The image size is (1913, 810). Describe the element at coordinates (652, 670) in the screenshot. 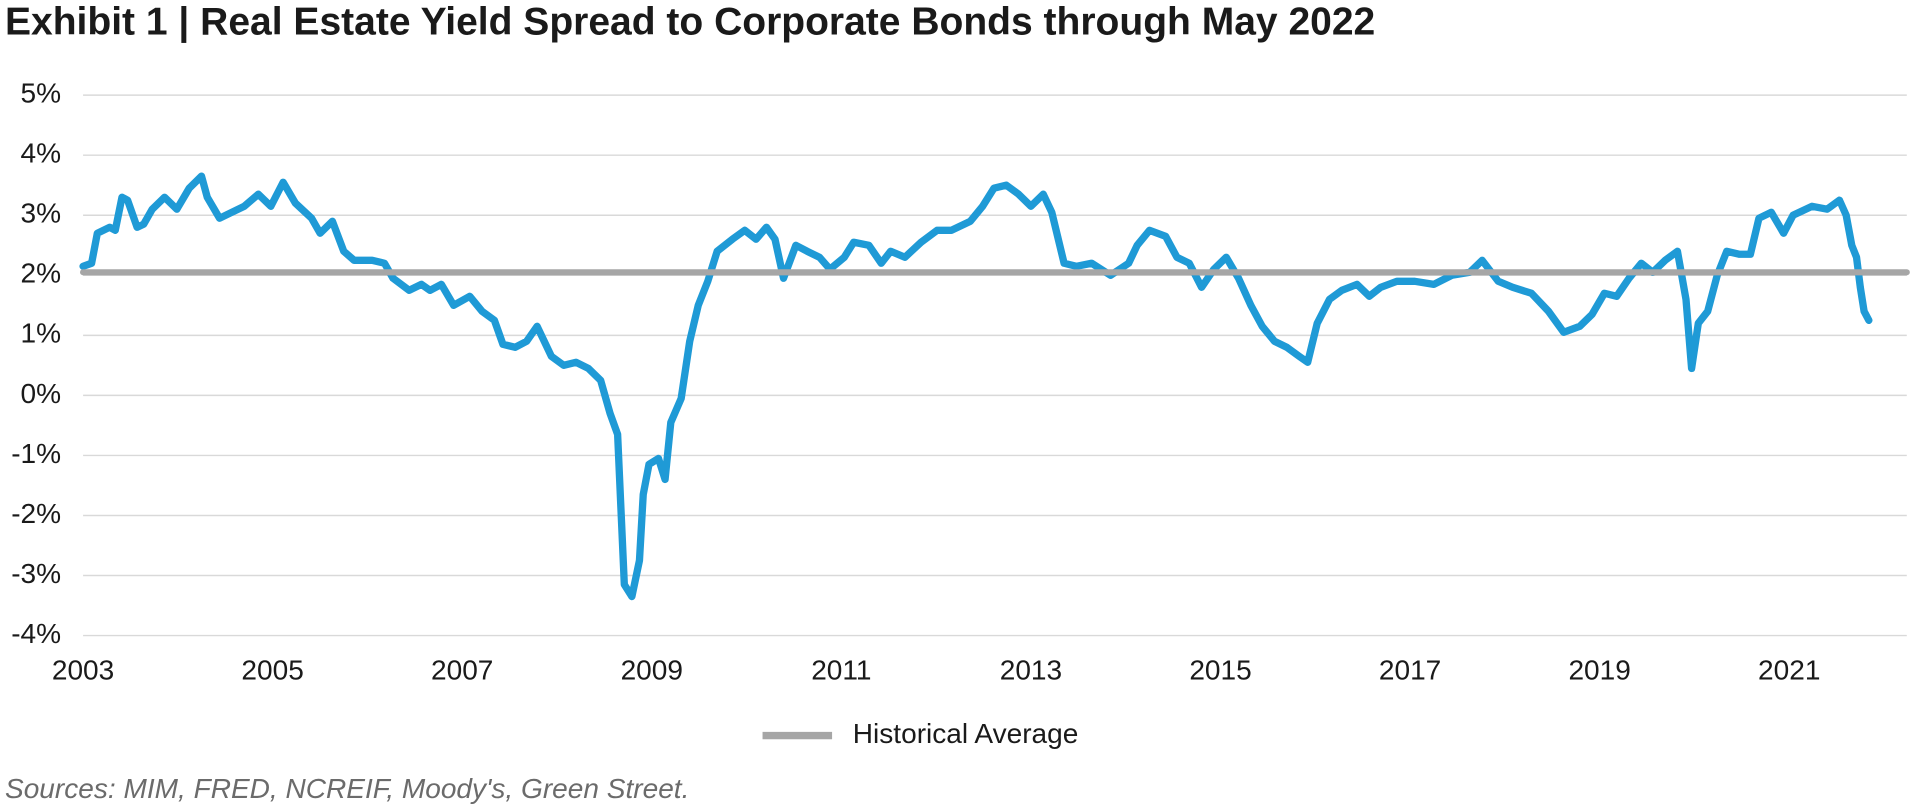

I see `x-tick-label: 2009` at that location.